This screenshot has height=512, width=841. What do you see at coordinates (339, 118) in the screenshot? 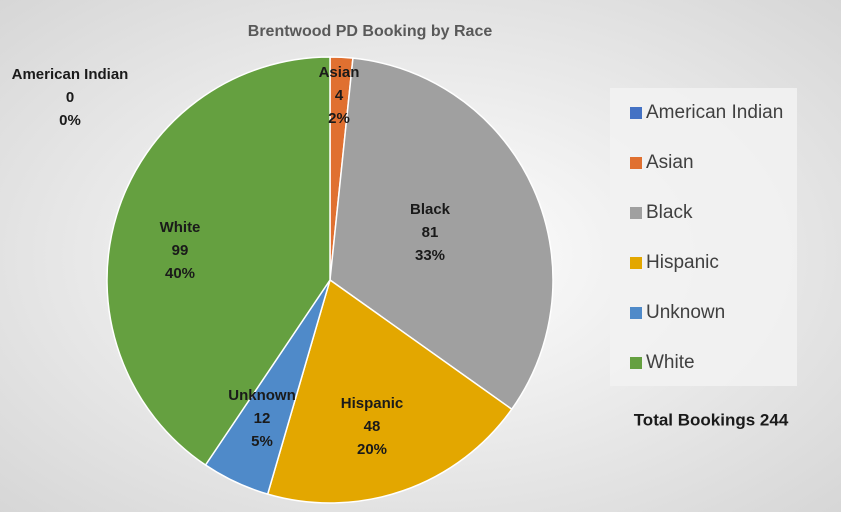
I see `data-label-percent: 2%` at bounding box center [339, 118].